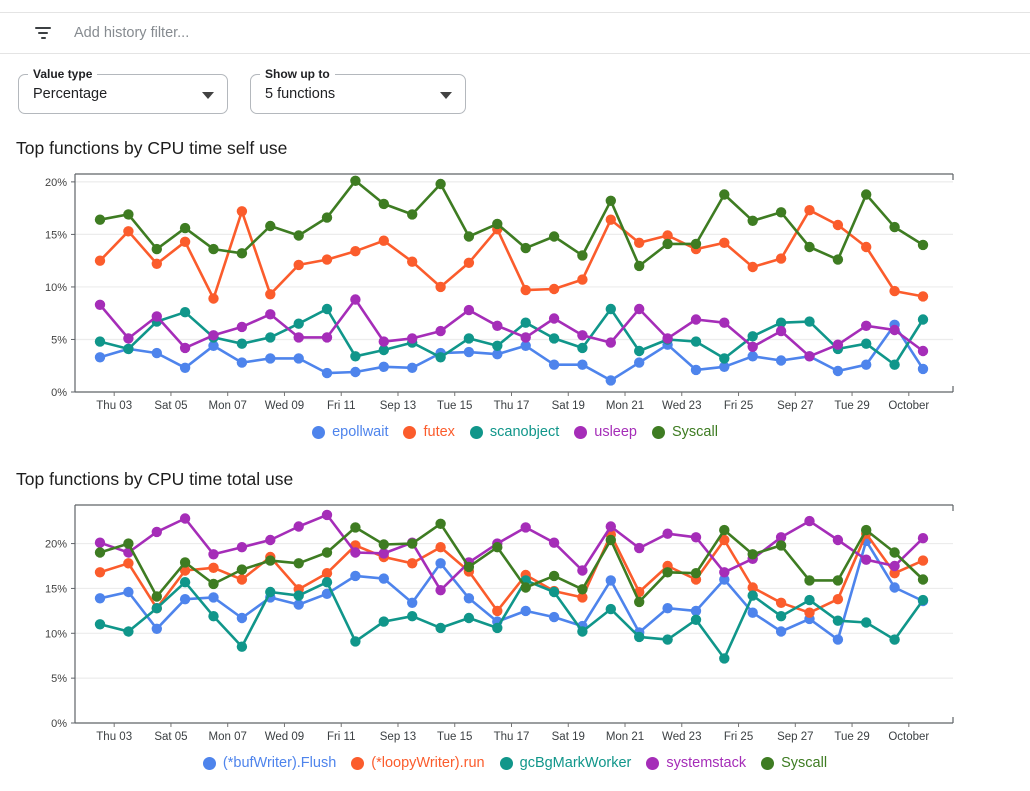 The image size is (1030, 791). I want to click on legend-item: scanobject, so click(514, 432).